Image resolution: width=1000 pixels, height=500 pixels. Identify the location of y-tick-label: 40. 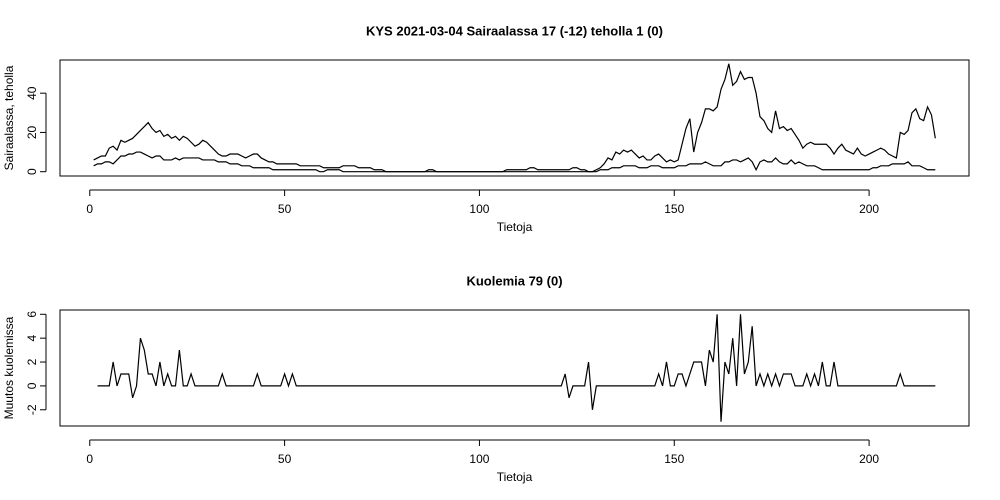
(32, 93).